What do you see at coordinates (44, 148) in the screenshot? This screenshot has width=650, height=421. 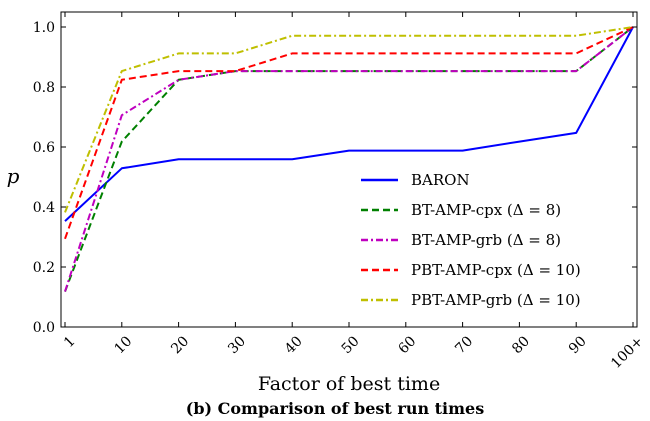 I see `y-tick-label: 0.6` at bounding box center [44, 148].